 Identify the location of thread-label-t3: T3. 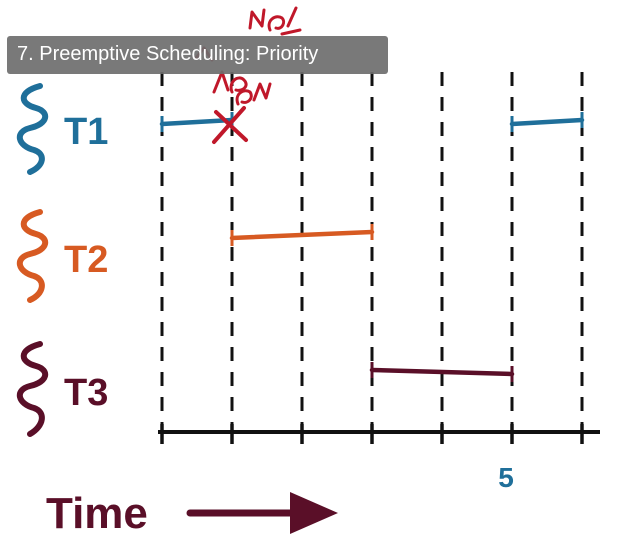
(86, 393).